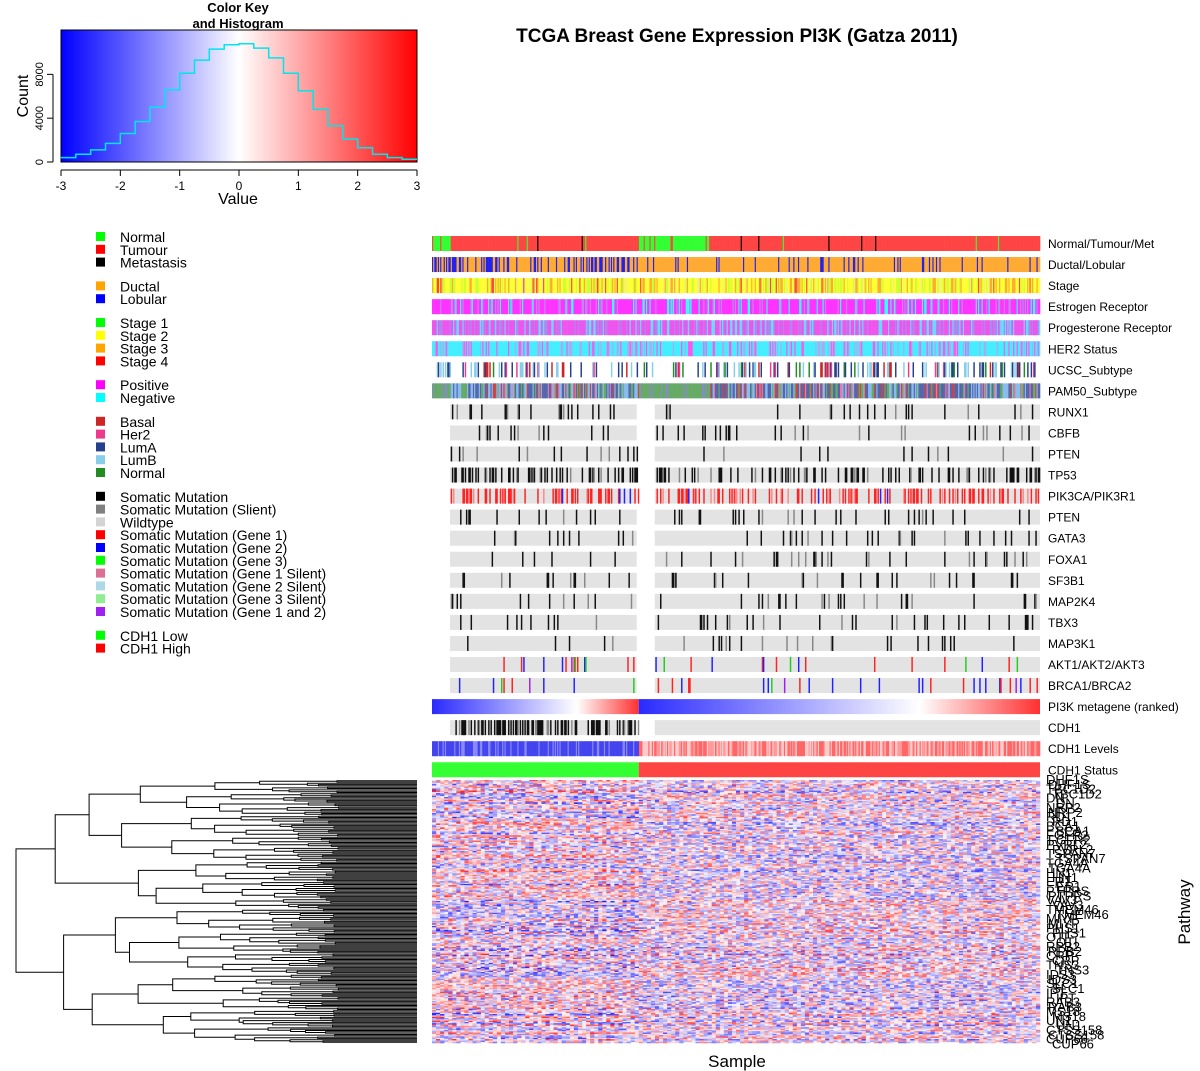 Image resolution: width=1200 pixels, height=1071 pixels. What do you see at coordinates (237, 23) in the screenshot?
I see `color-key-title-2: and Histogram` at bounding box center [237, 23].